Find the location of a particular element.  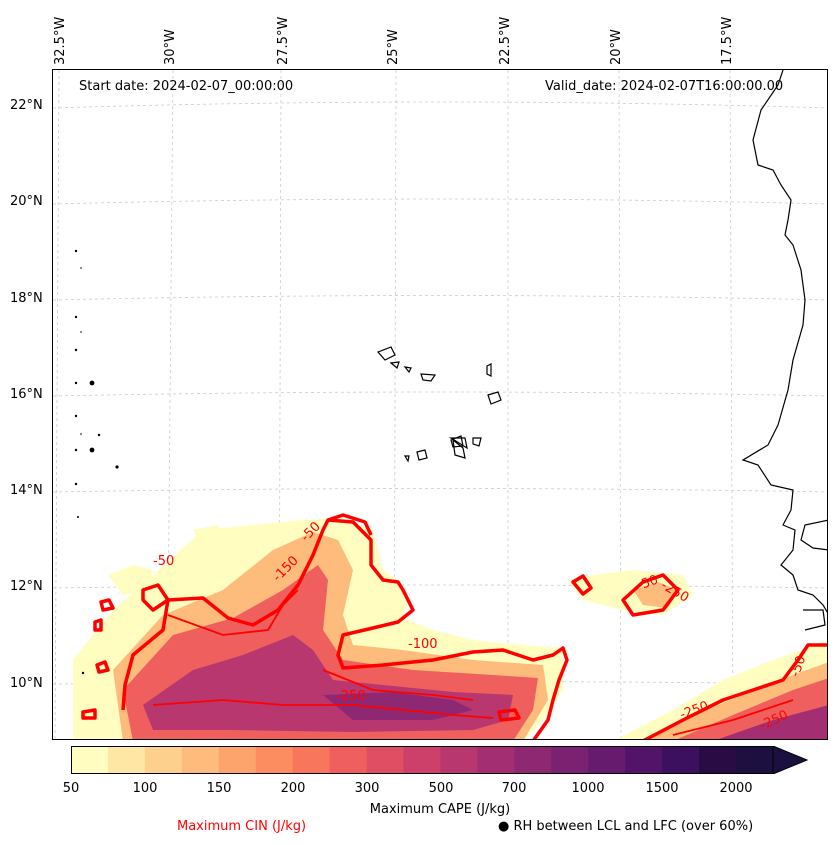

colorbar-tick: 50 is located at coordinates (71, 788).